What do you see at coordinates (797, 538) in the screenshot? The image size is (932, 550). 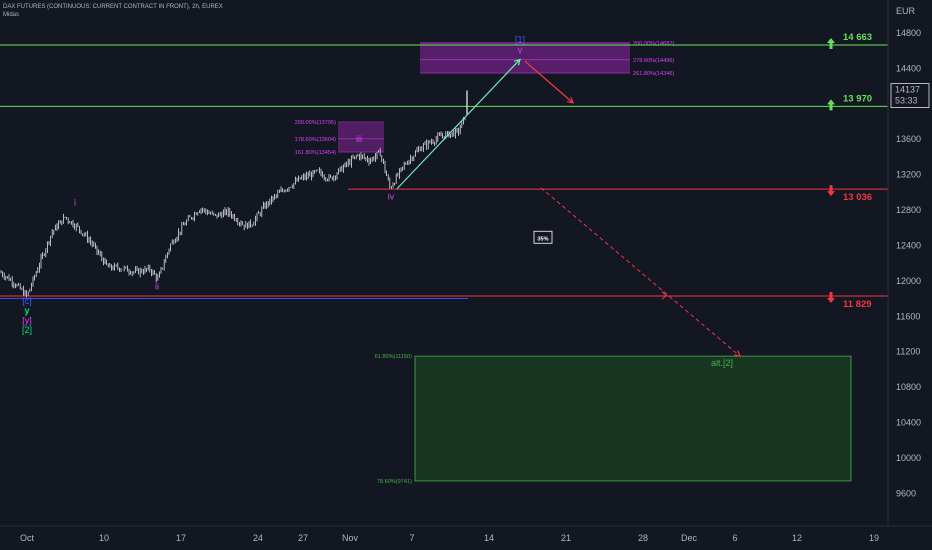 I see `x-tick-label: 12` at bounding box center [797, 538].